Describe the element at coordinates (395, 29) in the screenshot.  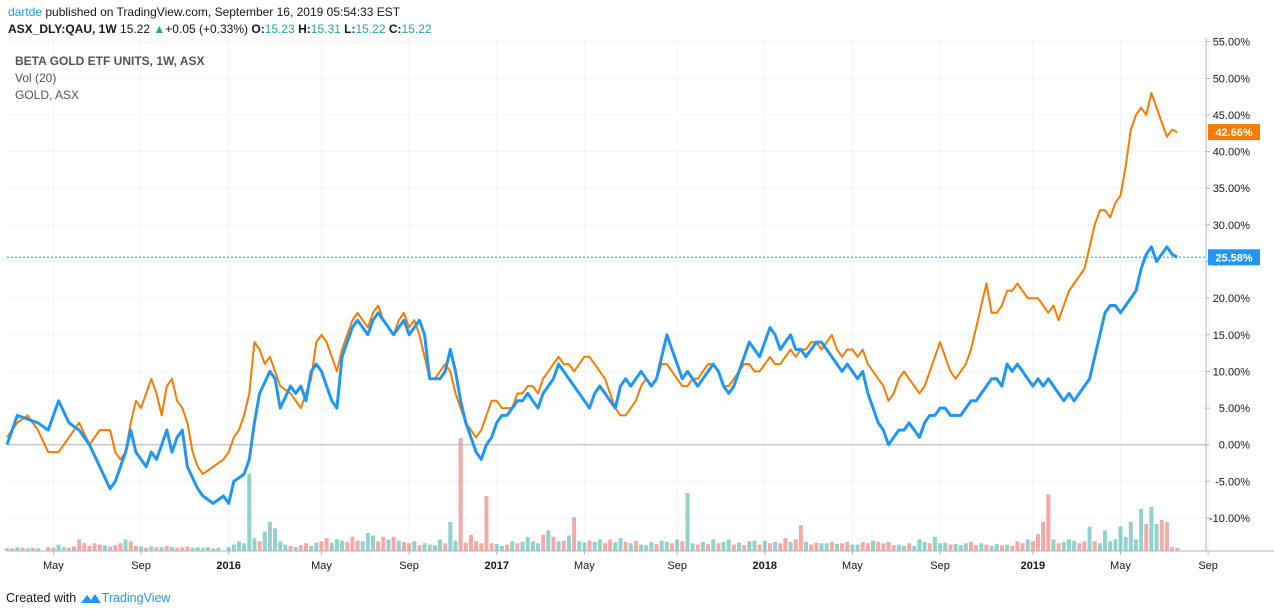
I see `close-label: C:` at that location.